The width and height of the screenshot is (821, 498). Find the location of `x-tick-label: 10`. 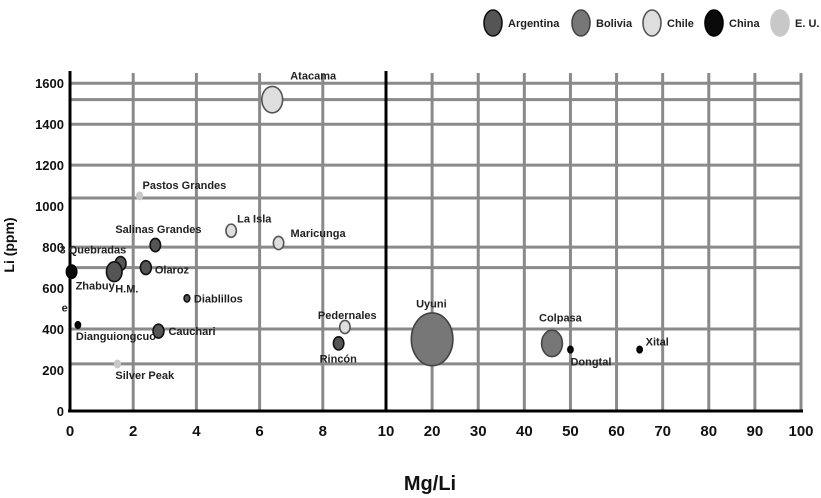

x-tick-label: 10 is located at coordinates (386, 431).